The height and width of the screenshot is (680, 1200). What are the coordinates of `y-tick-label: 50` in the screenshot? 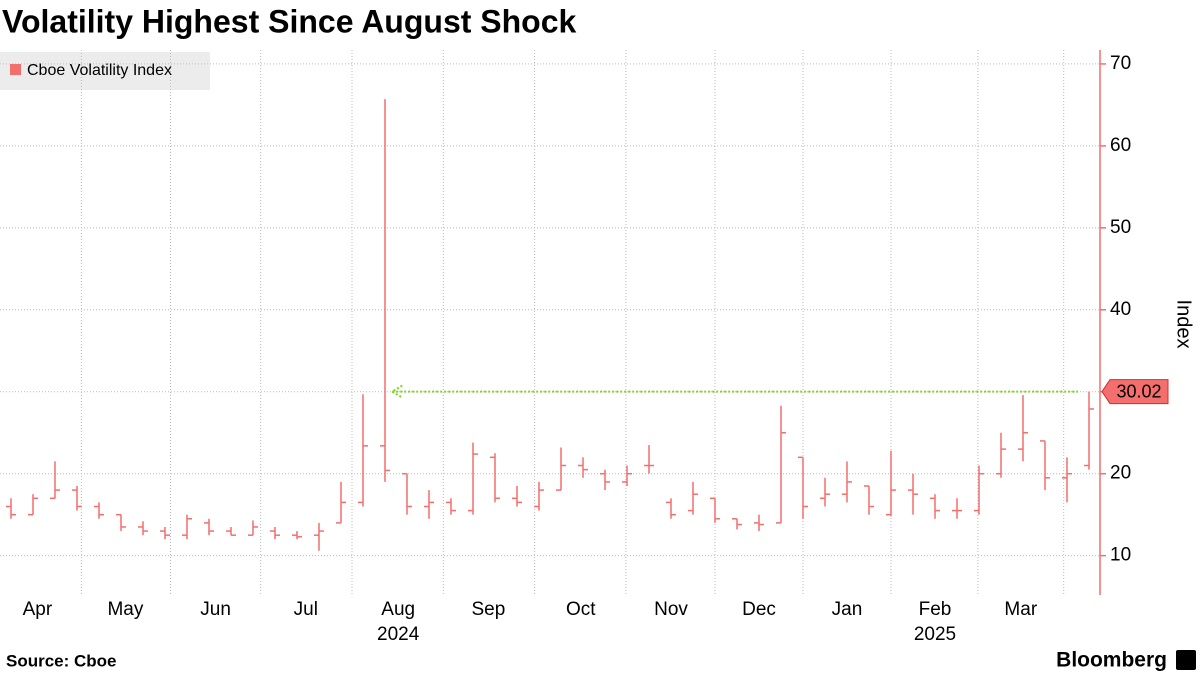 It's located at (1120, 227).